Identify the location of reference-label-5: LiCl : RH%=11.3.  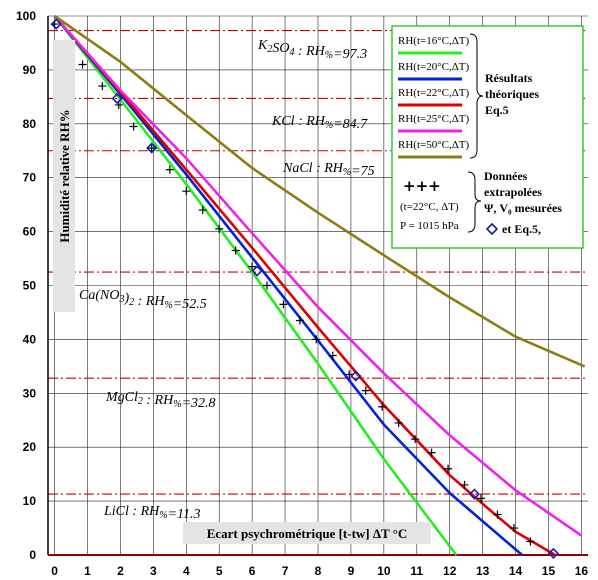
(152, 513).